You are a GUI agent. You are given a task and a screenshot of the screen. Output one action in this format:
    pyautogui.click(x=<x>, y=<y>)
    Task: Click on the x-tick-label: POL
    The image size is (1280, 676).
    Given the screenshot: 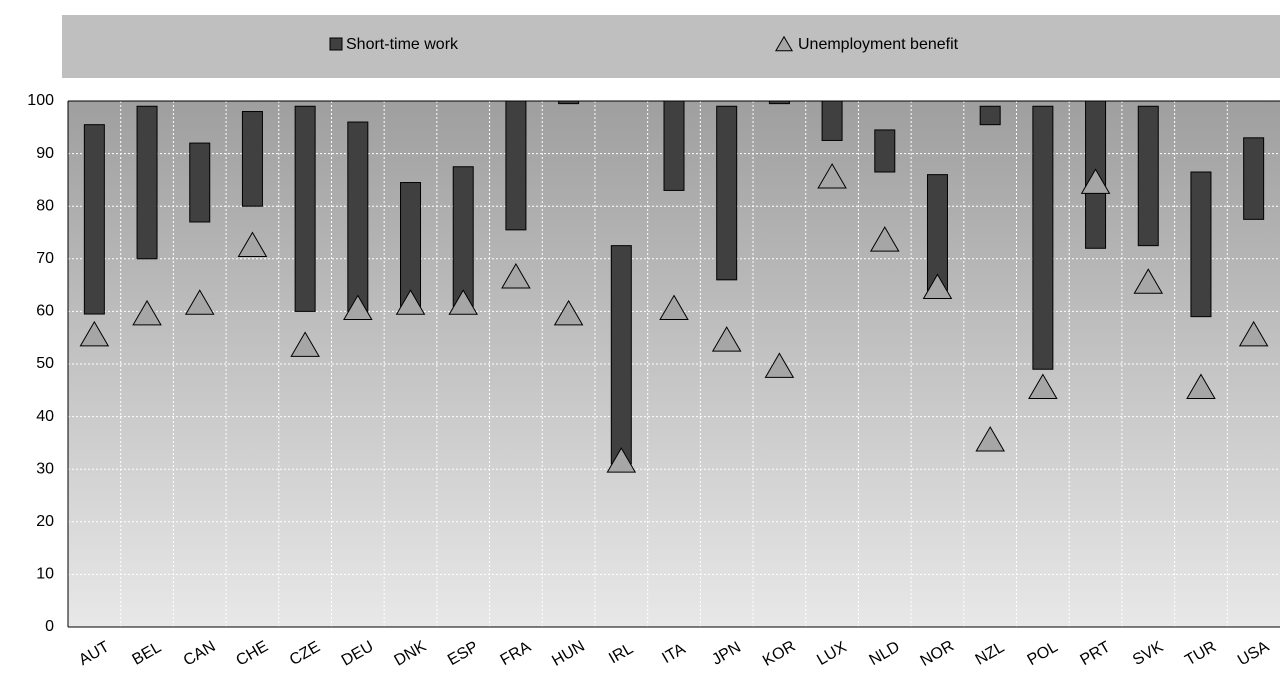 What is the action you would take?
    pyautogui.click(x=1043, y=653)
    